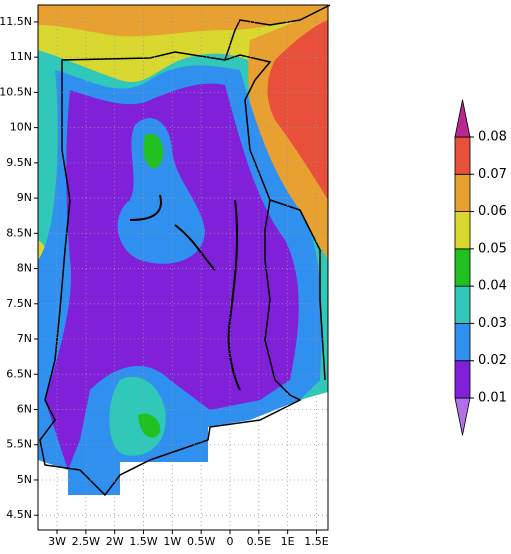  What do you see at coordinates (492, 174) in the screenshot?
I see `colorbar-label: 0.07` at bounding box center [492, 174].